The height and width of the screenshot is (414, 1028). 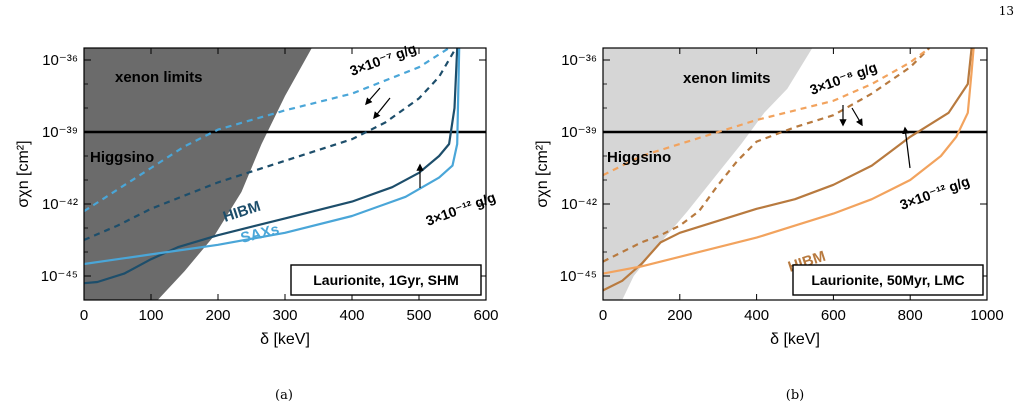 I want to click on caption-a: (a), so click(x=284, y=395).